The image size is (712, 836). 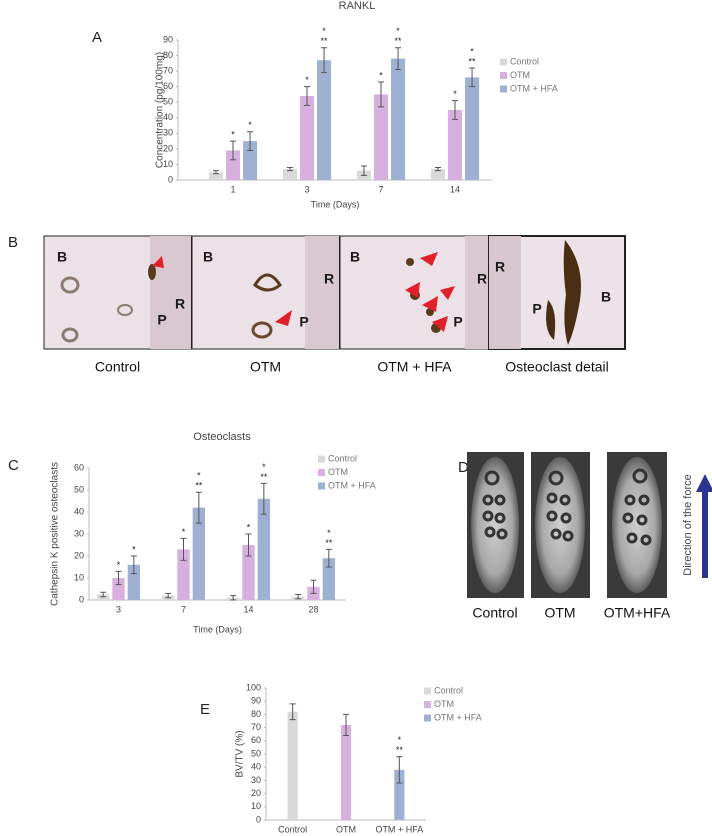 What do you see at coordinates (217, 629) in the screenshot?
I see `x-axis-label: Time (Days)` at bounding box center [217, 629].